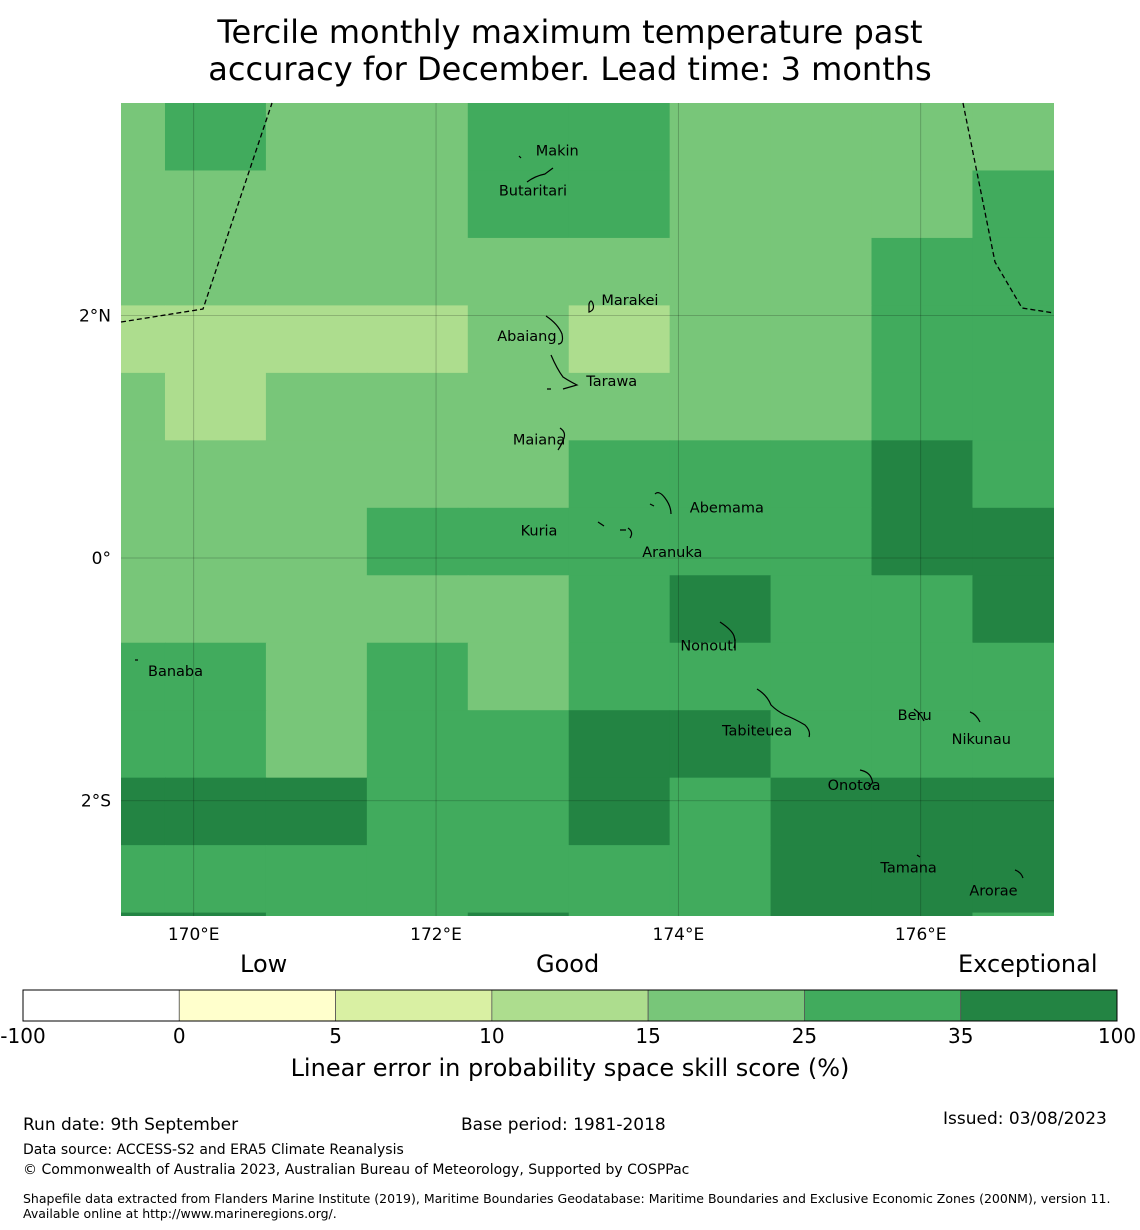 This screenshot has width=1140, height=1230. Describe the element at coordinates (264, 964) in the screenshot. I see `colorbar-category-low: Low` at that location.